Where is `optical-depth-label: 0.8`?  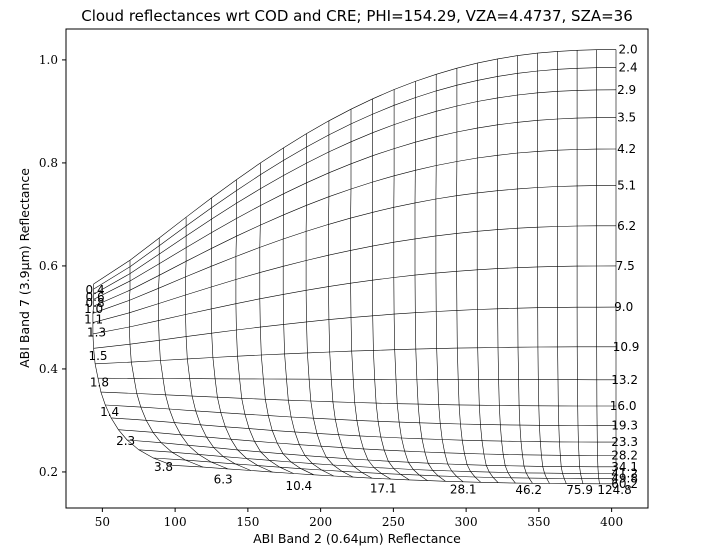 optical-depth-label: 0.8 is located at coordinates (95, 303).